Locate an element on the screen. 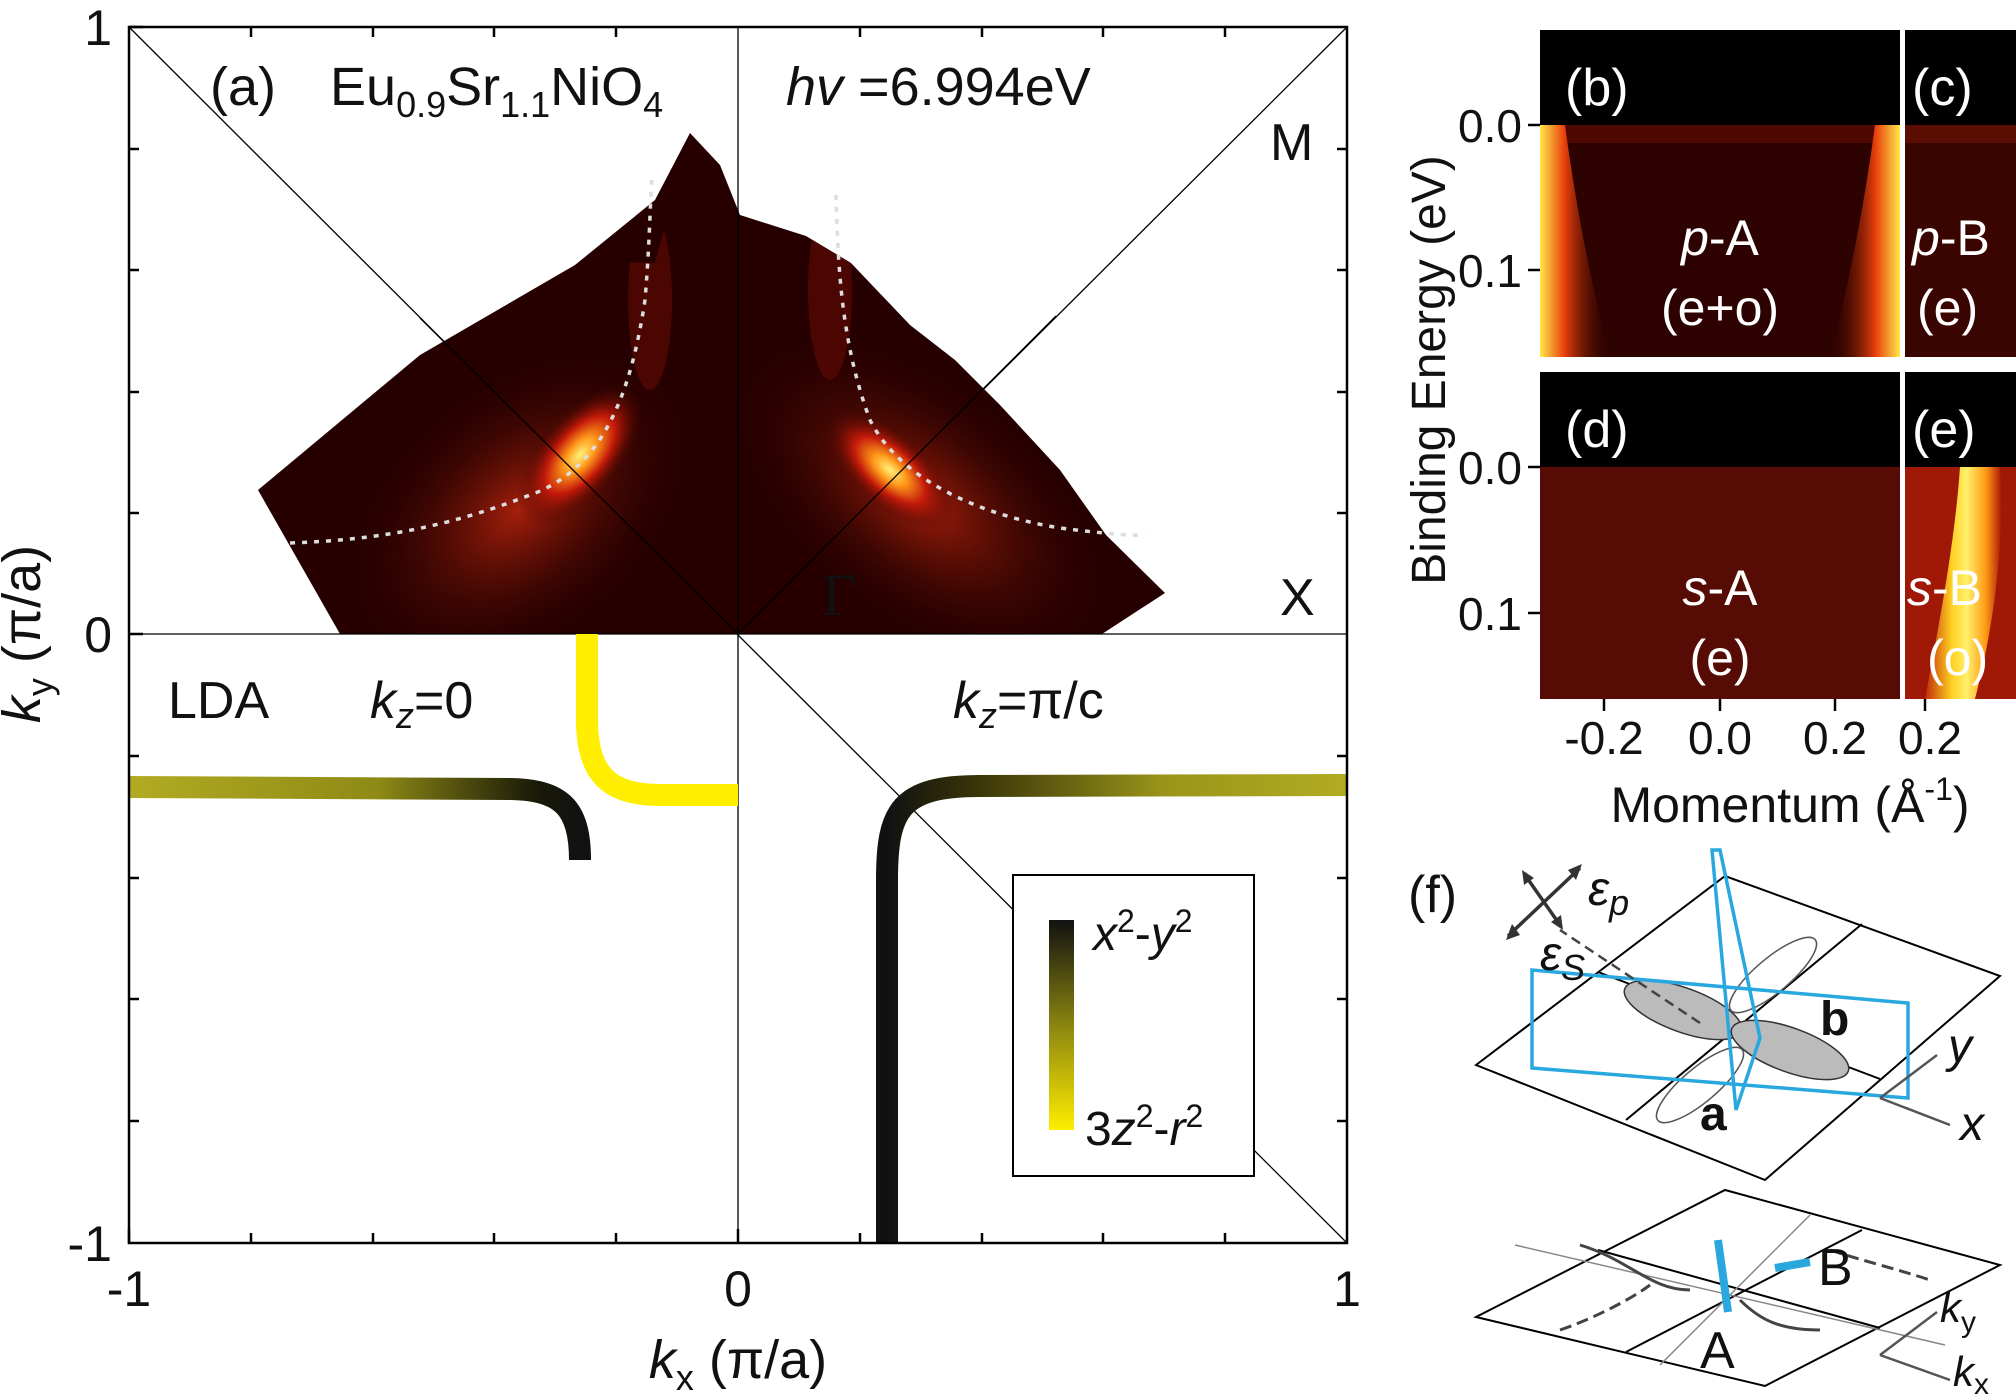  x-tick-label: 0 is located at coordinates (738, 1289).